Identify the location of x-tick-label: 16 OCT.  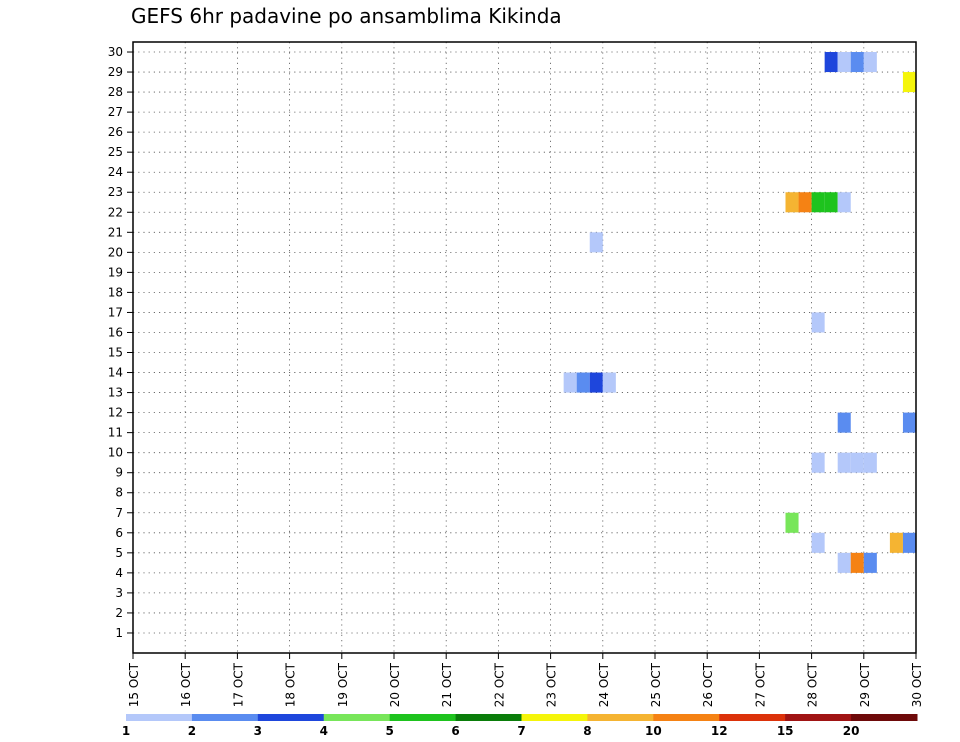
(186, 684).